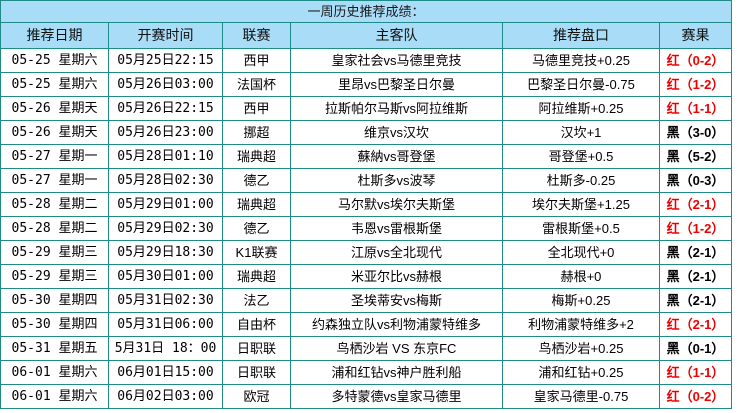  What do you see at coordinates (695, 180) in the screenshot?
I see `cell-result: 黑（0-3）` at bounding box center [695, 180].